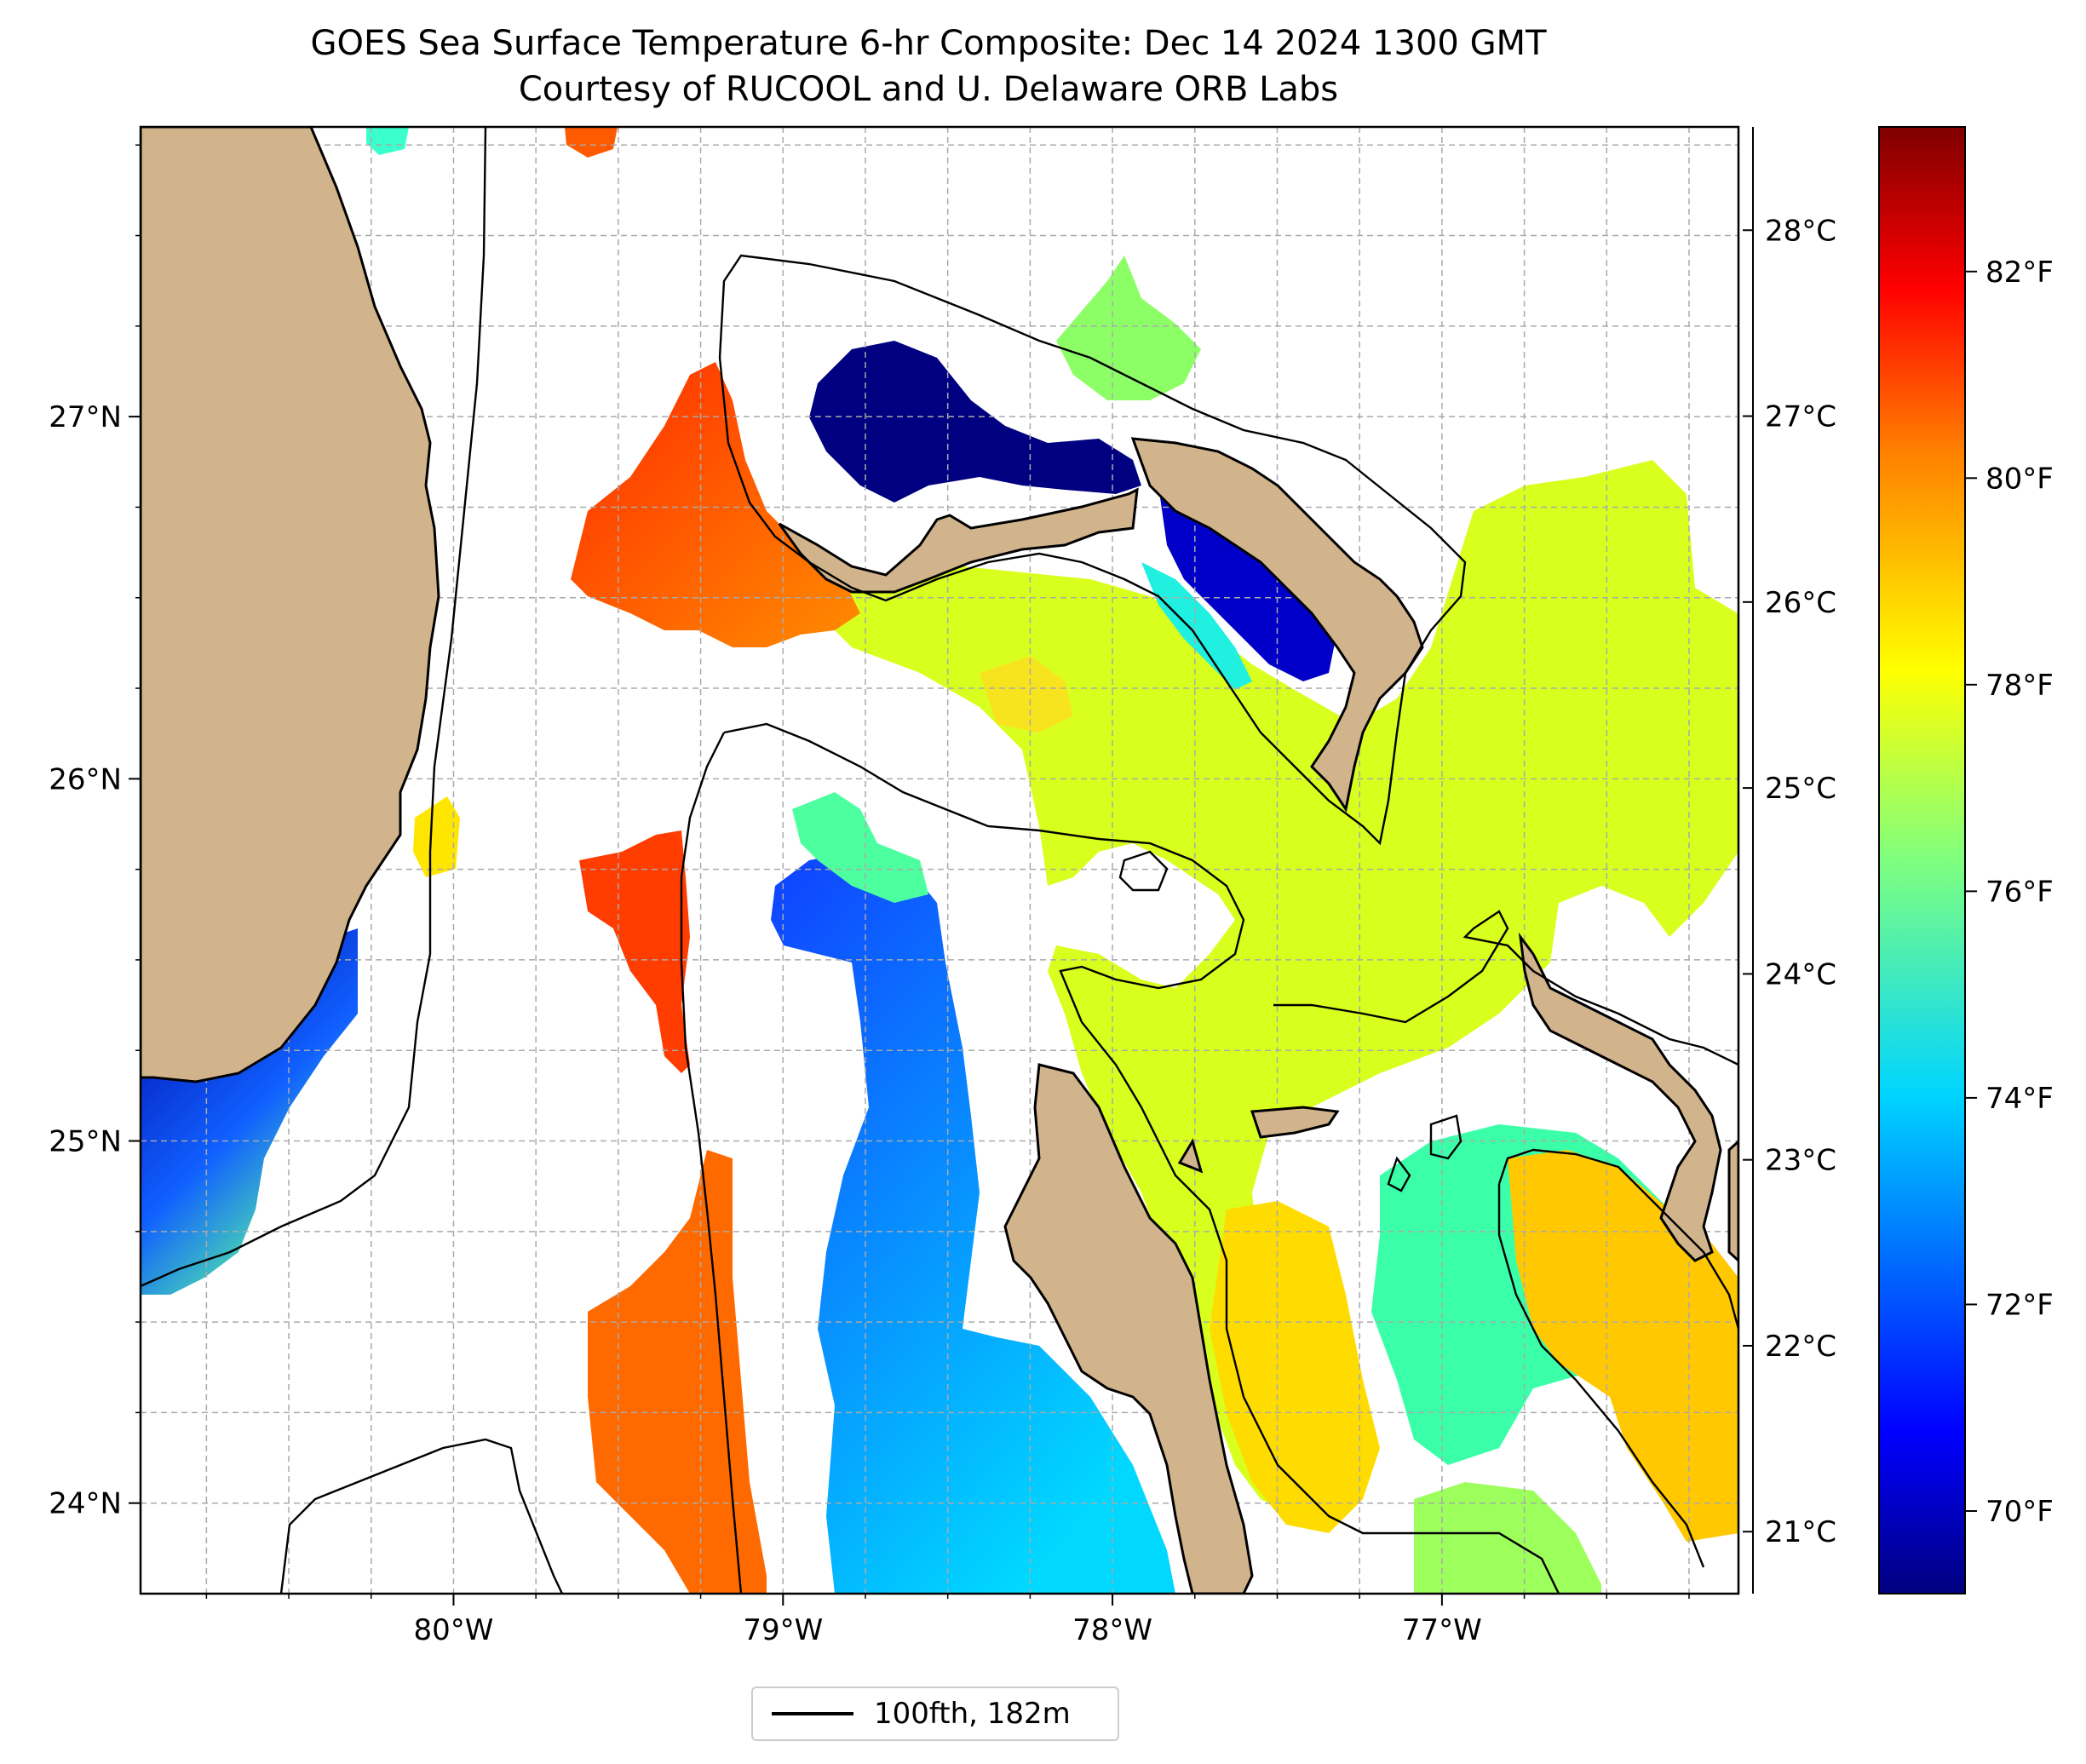 This screenshot has width=2086, height=1764. I want to click on isobath-ring-south, so click(1445, 1137).